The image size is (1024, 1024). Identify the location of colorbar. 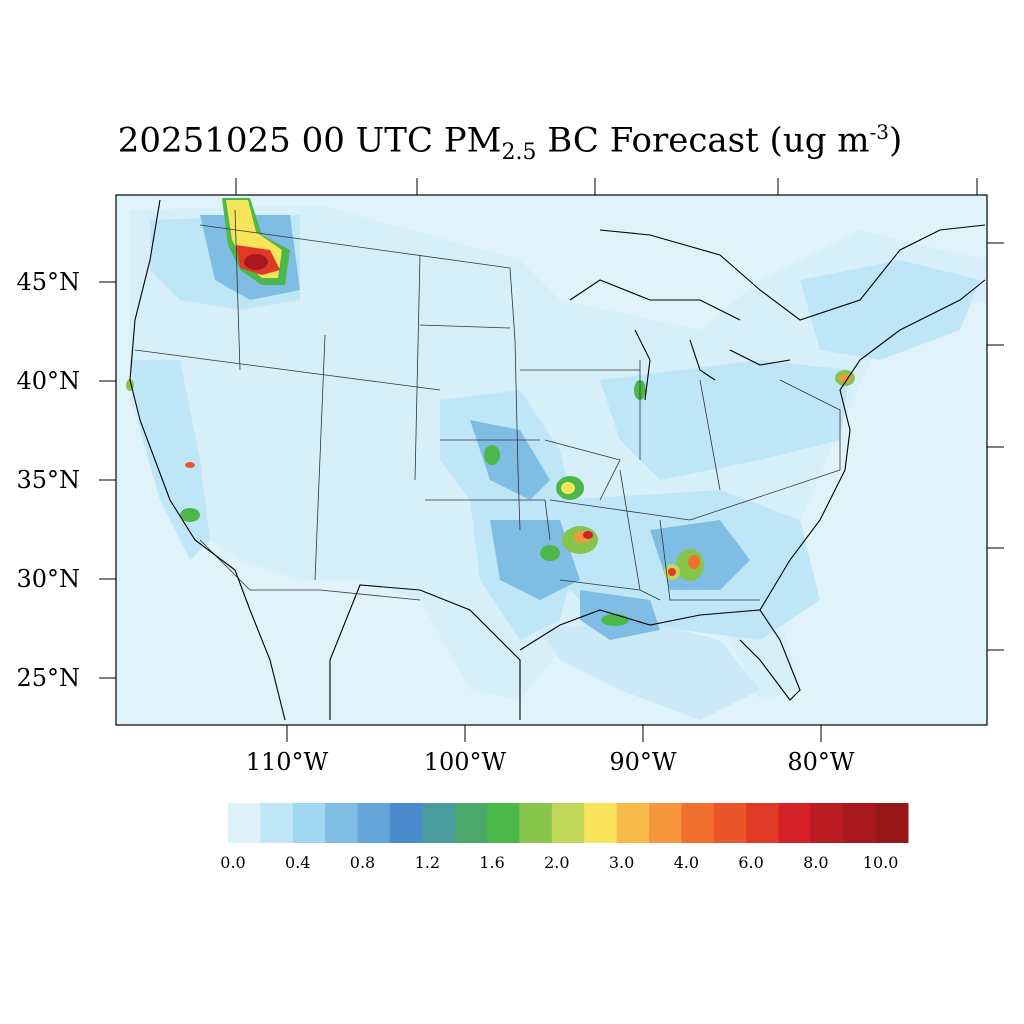
(568, 823).